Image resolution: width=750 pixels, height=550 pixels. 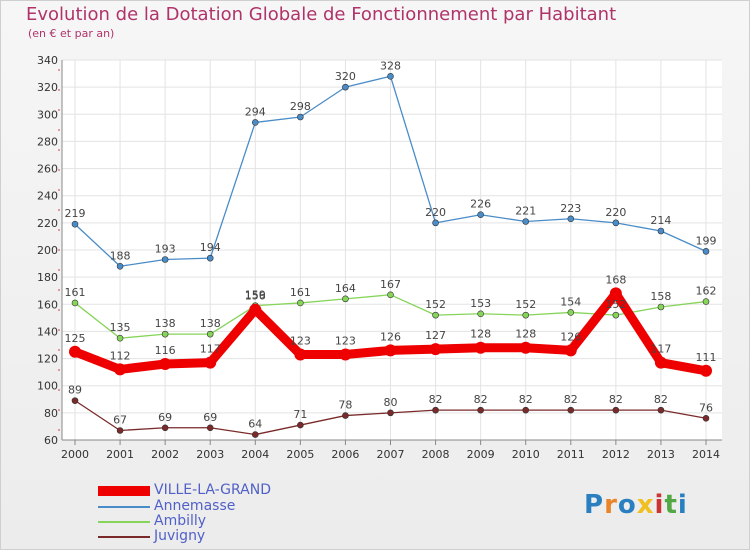 What do you see at coordinates (571, 399) in the screenshot?
I see `data-label-juvigny-2011: 82` at bounding box center [571, 399].